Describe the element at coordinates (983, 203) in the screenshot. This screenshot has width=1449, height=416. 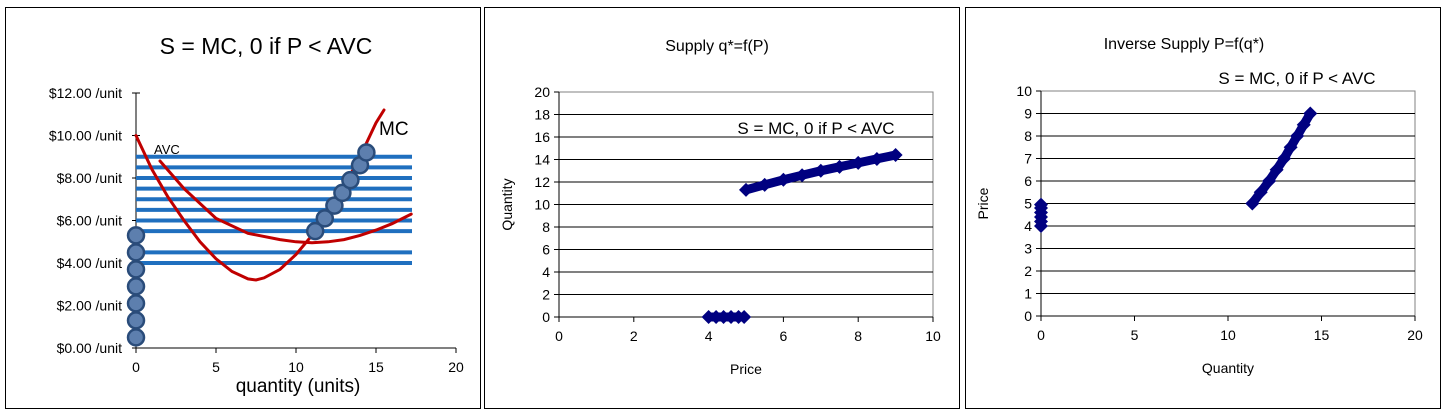
I see `y-axis-label: Price` at that location.